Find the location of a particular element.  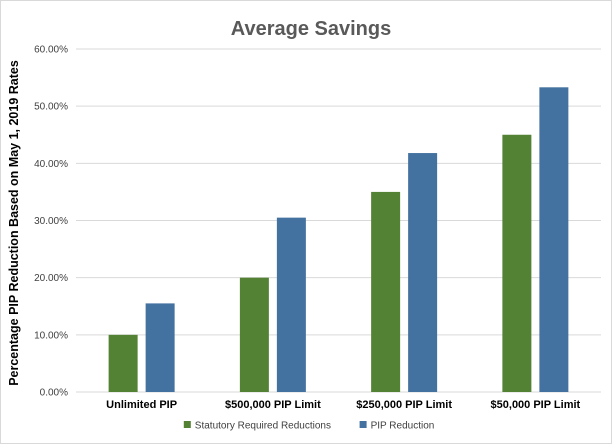

x-category-label: $500,000 PIP Limit is located at coordinates (273, 405).